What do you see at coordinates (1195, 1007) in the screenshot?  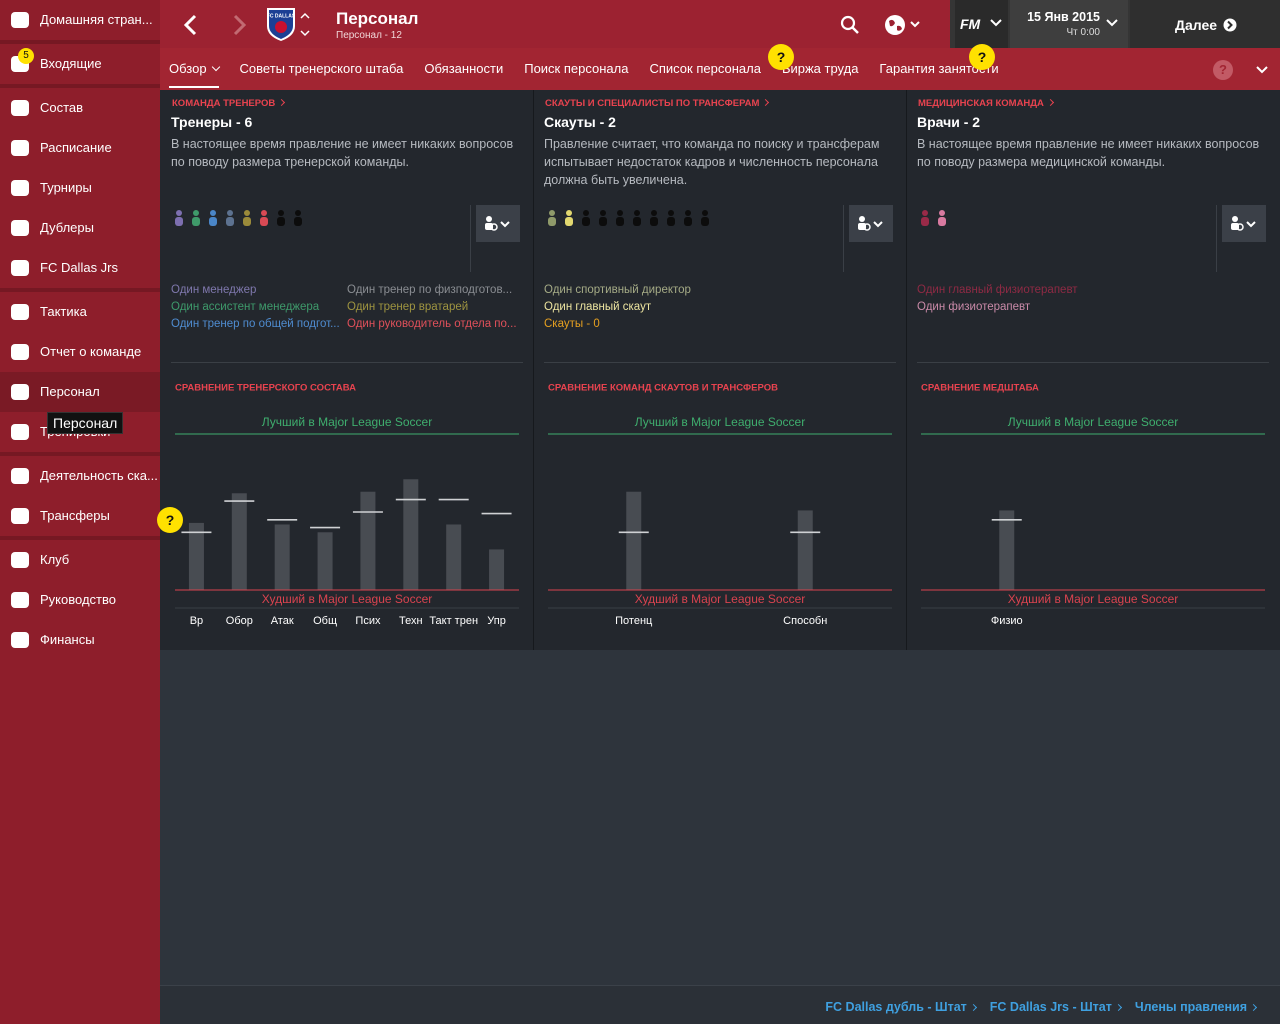 I see `footer-link: Члены правления` at bounding box center [1195, 1007].